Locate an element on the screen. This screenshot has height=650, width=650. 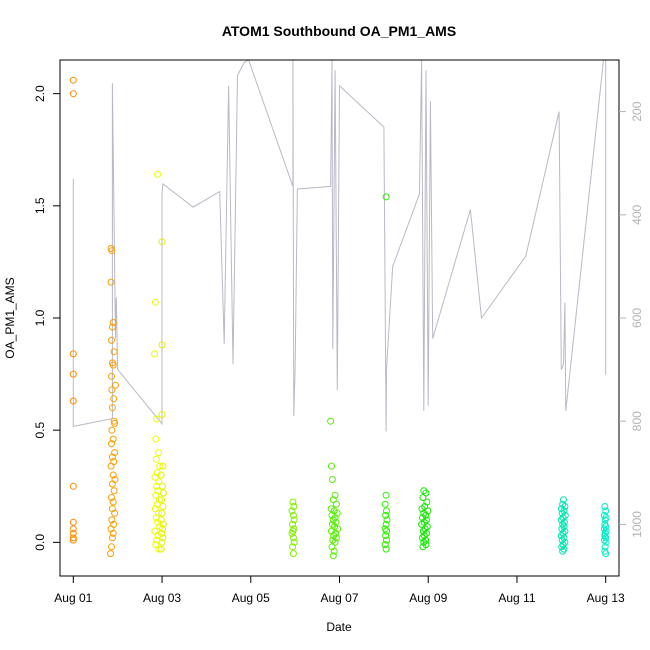
x-tick-label-6: Aug 13 is located at coordinates (606, 598).